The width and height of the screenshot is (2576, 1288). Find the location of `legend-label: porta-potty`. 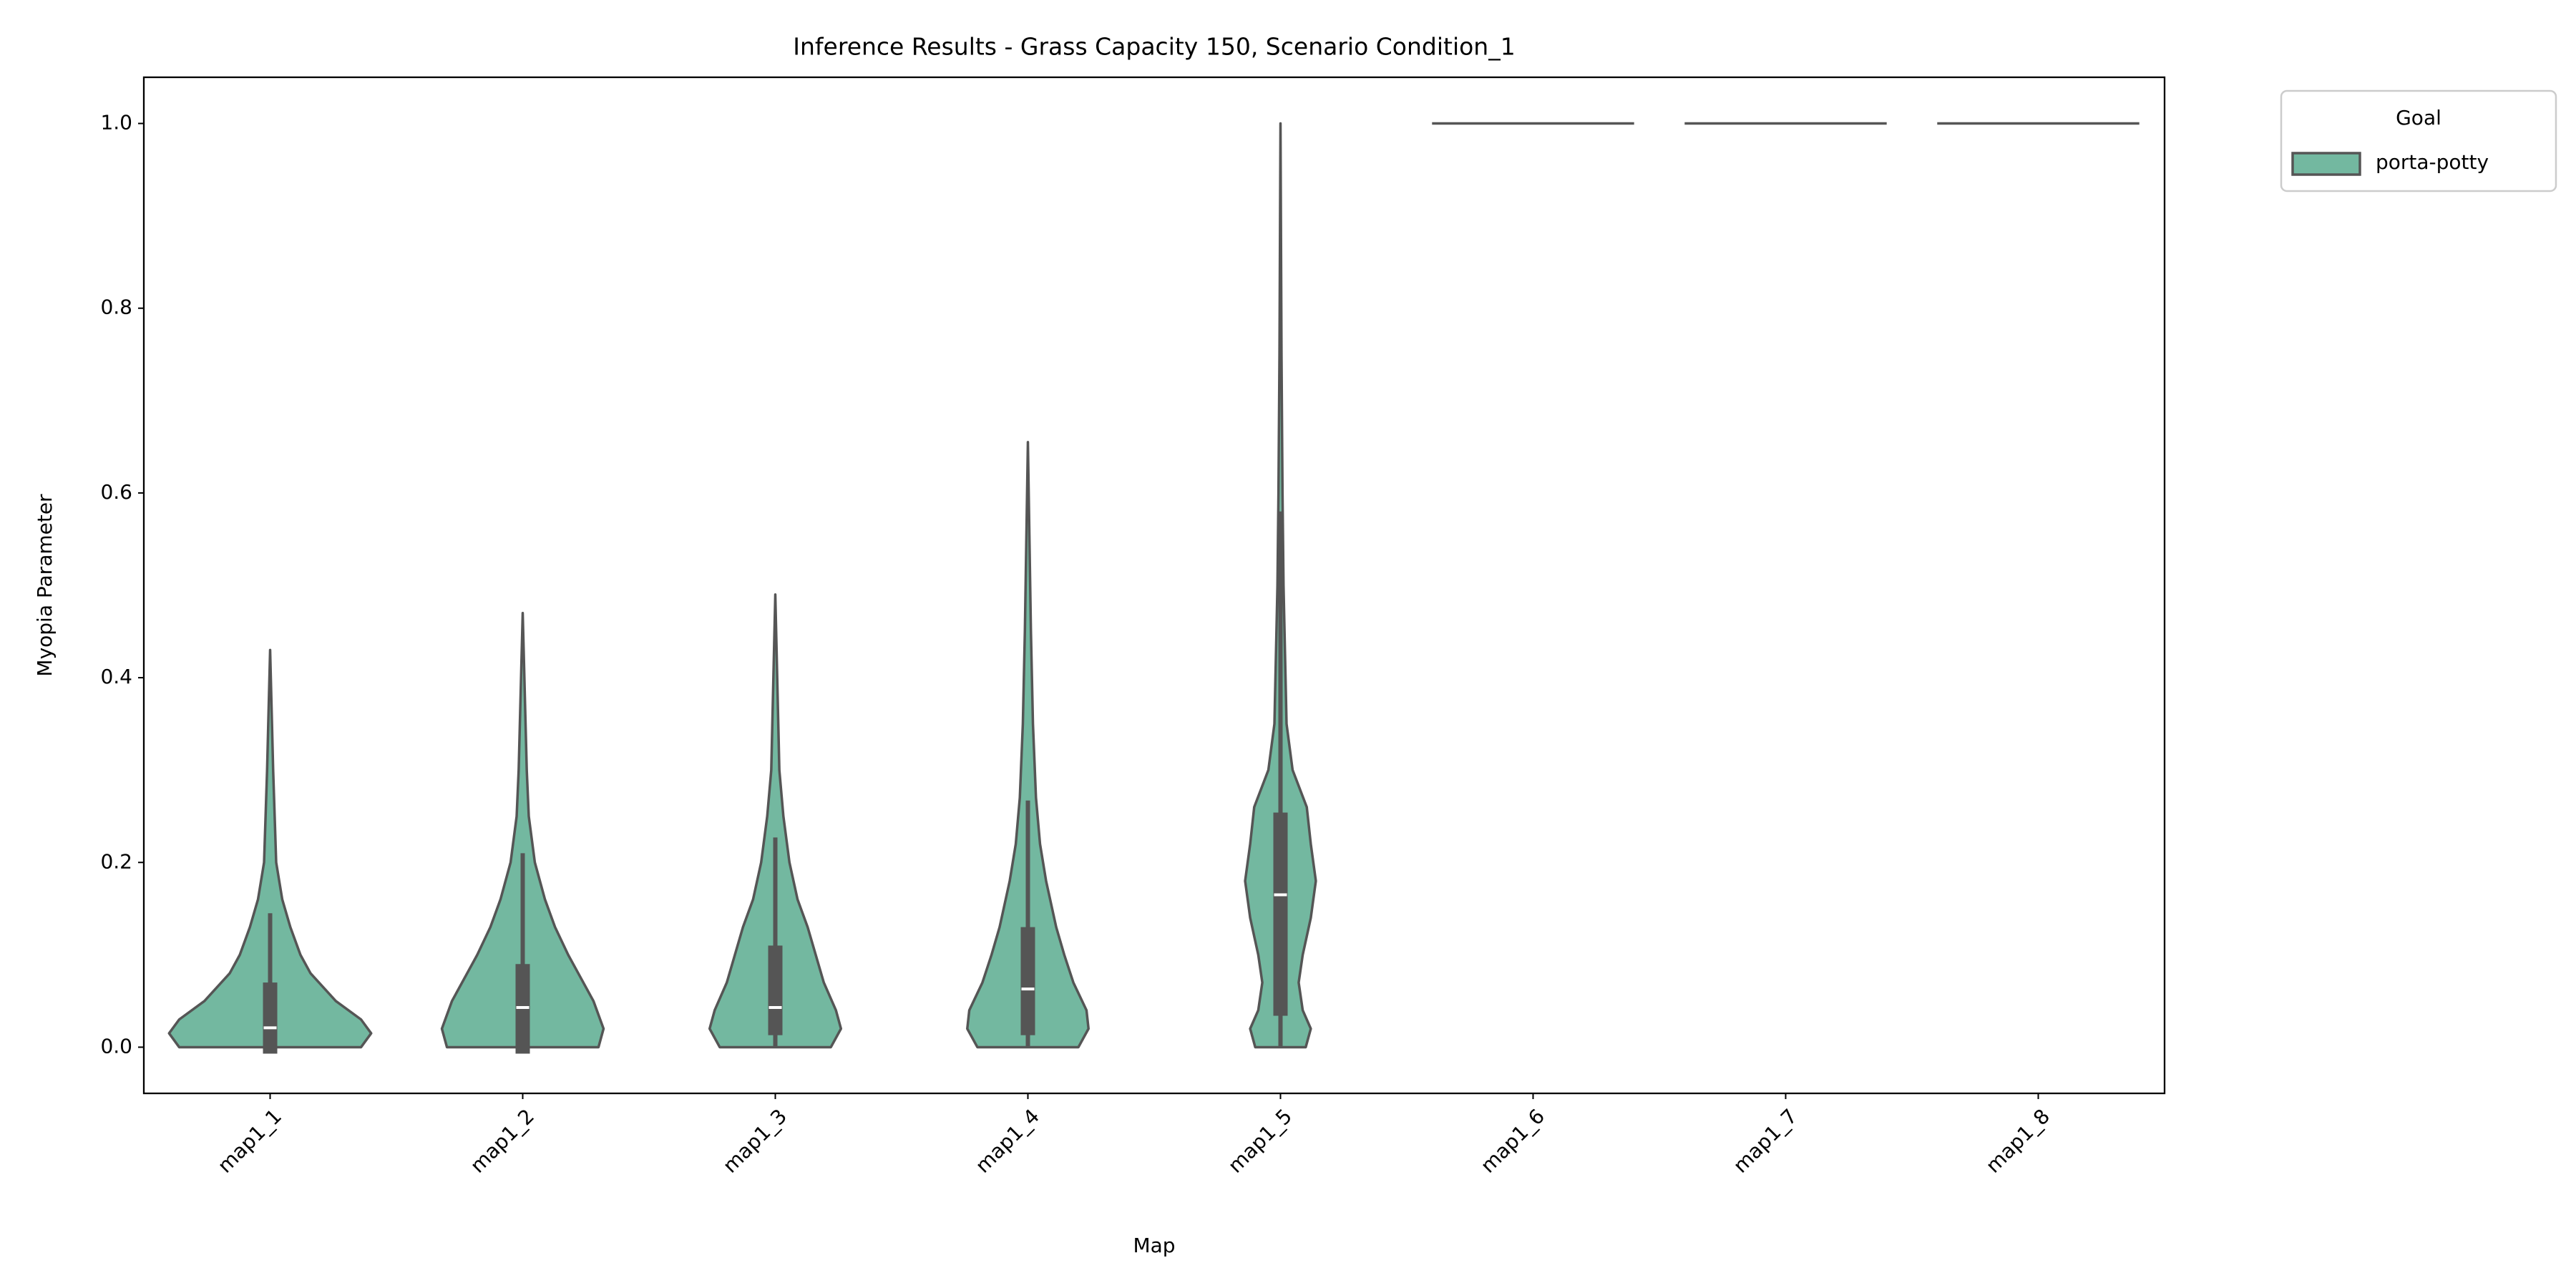

legend-label: porta-potty is located at coordinates (2432, 162).